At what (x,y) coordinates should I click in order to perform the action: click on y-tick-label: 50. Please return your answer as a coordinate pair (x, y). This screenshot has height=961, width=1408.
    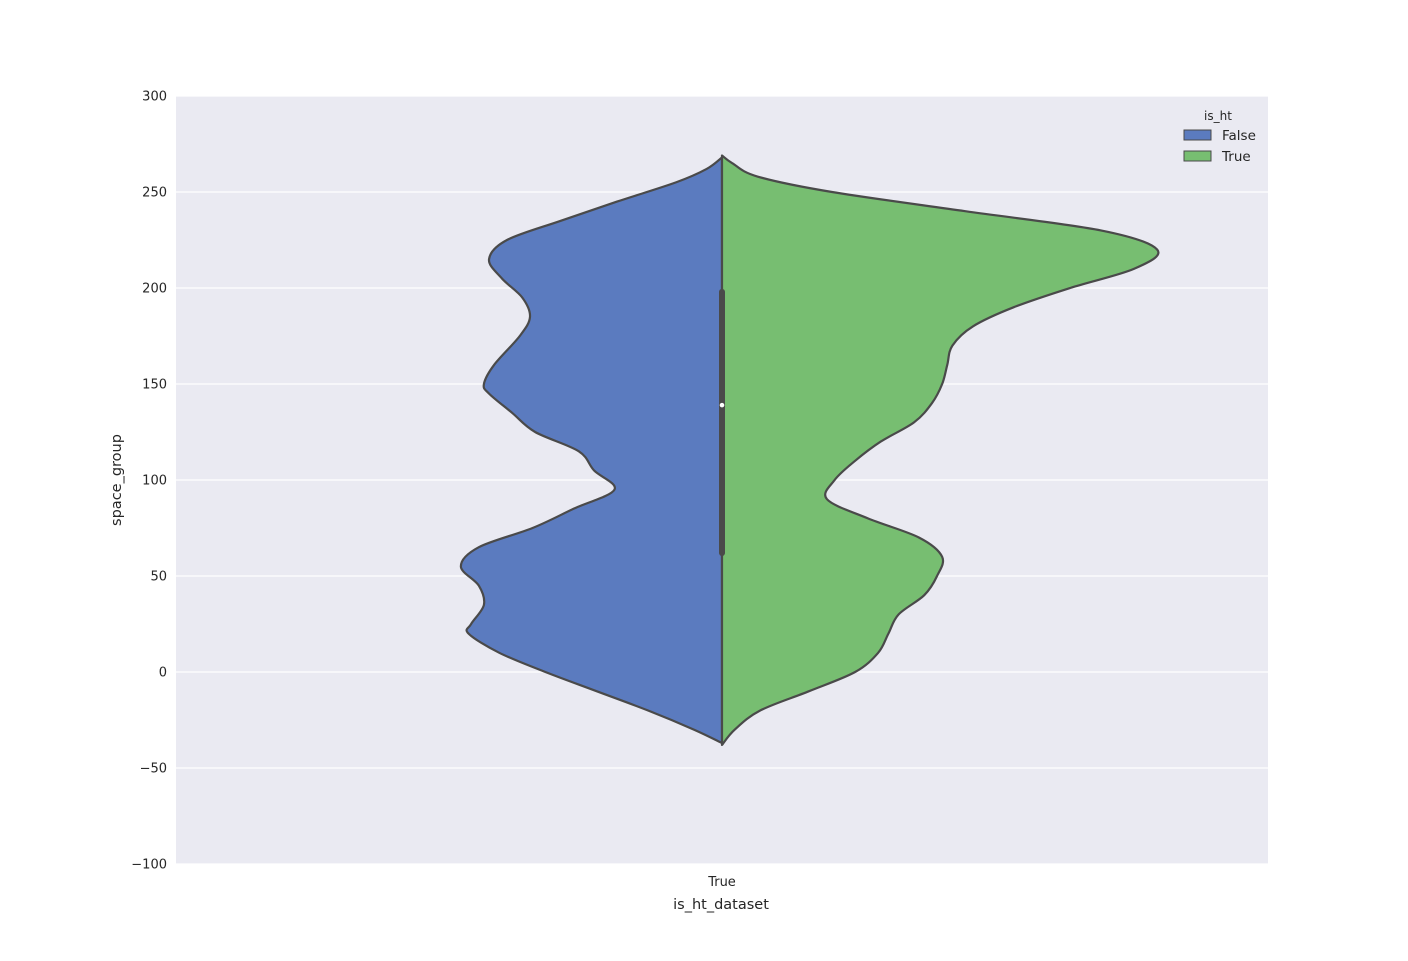
    Looking at the image, I should click on (158, 577).